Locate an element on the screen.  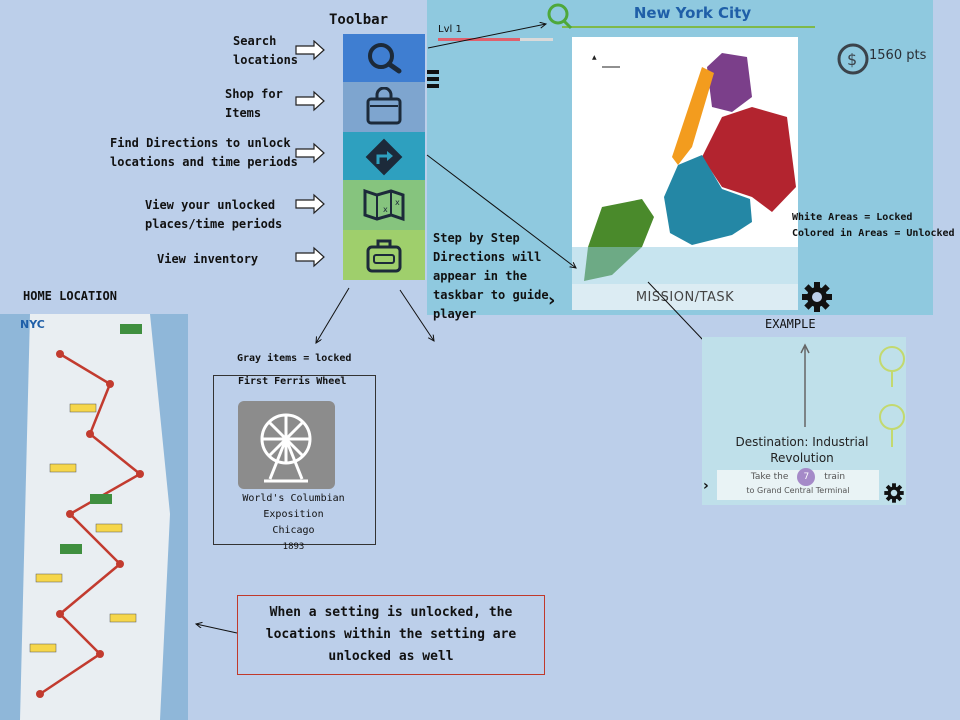
search-button is located at coordinates (384, 59).